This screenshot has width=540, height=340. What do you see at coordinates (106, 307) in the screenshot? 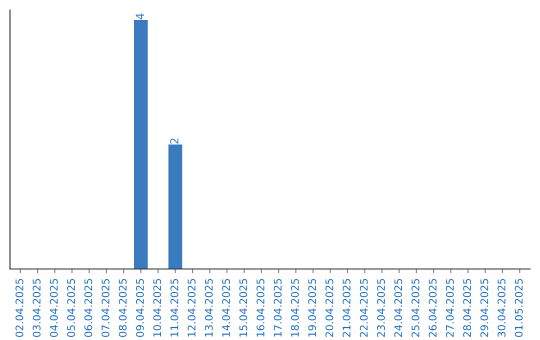
I see `x-tick-label: 07.04.2025` at bounding box center [106, 307].